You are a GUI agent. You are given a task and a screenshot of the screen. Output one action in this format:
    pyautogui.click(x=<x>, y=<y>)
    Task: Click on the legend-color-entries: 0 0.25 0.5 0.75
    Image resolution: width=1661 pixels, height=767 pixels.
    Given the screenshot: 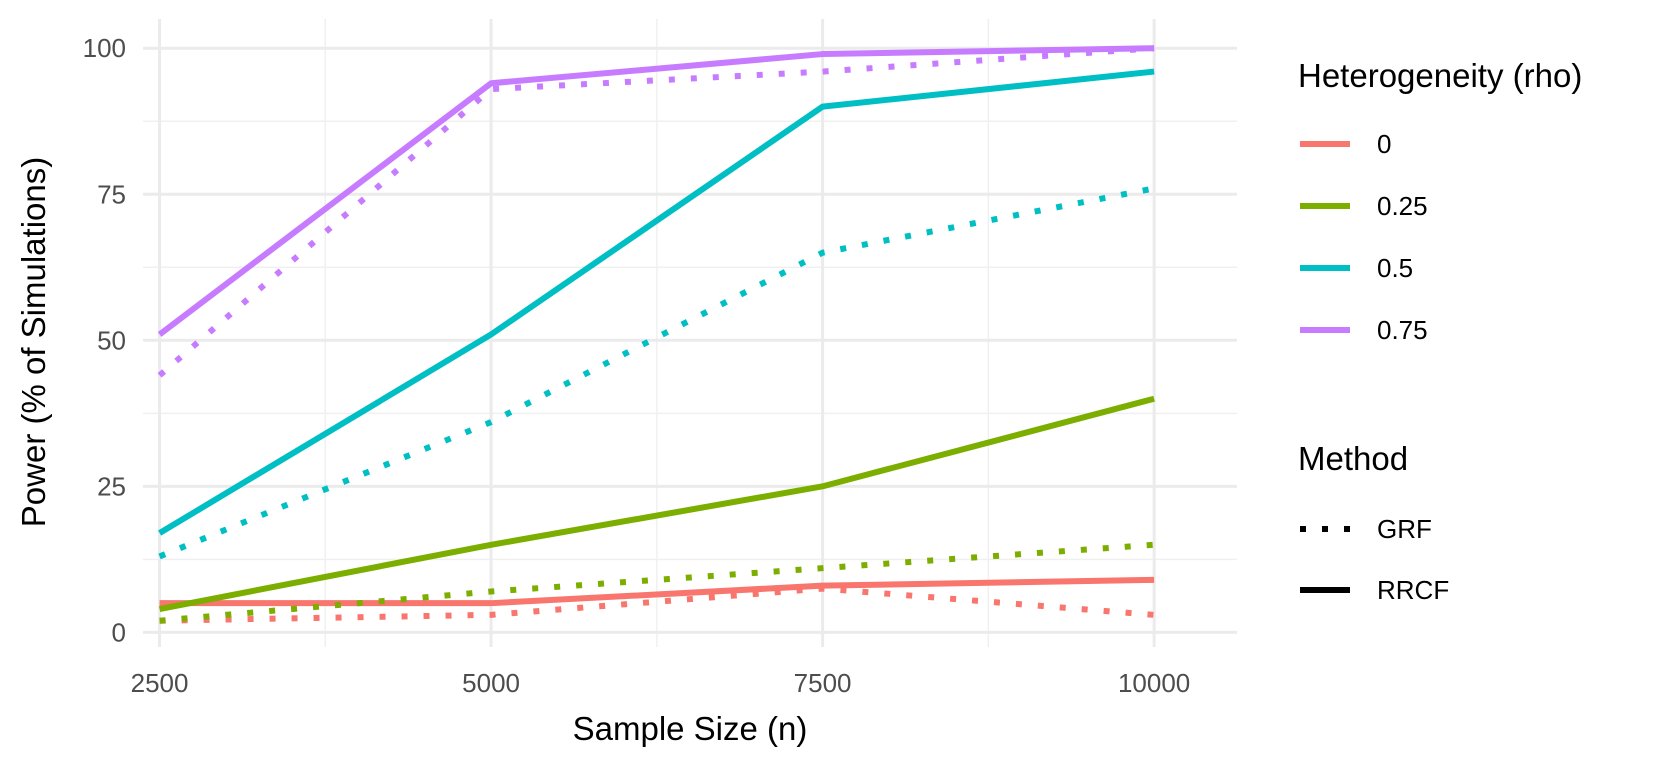 What is the action you would take?
    pyautogui.click(x=1364, y=237)
    